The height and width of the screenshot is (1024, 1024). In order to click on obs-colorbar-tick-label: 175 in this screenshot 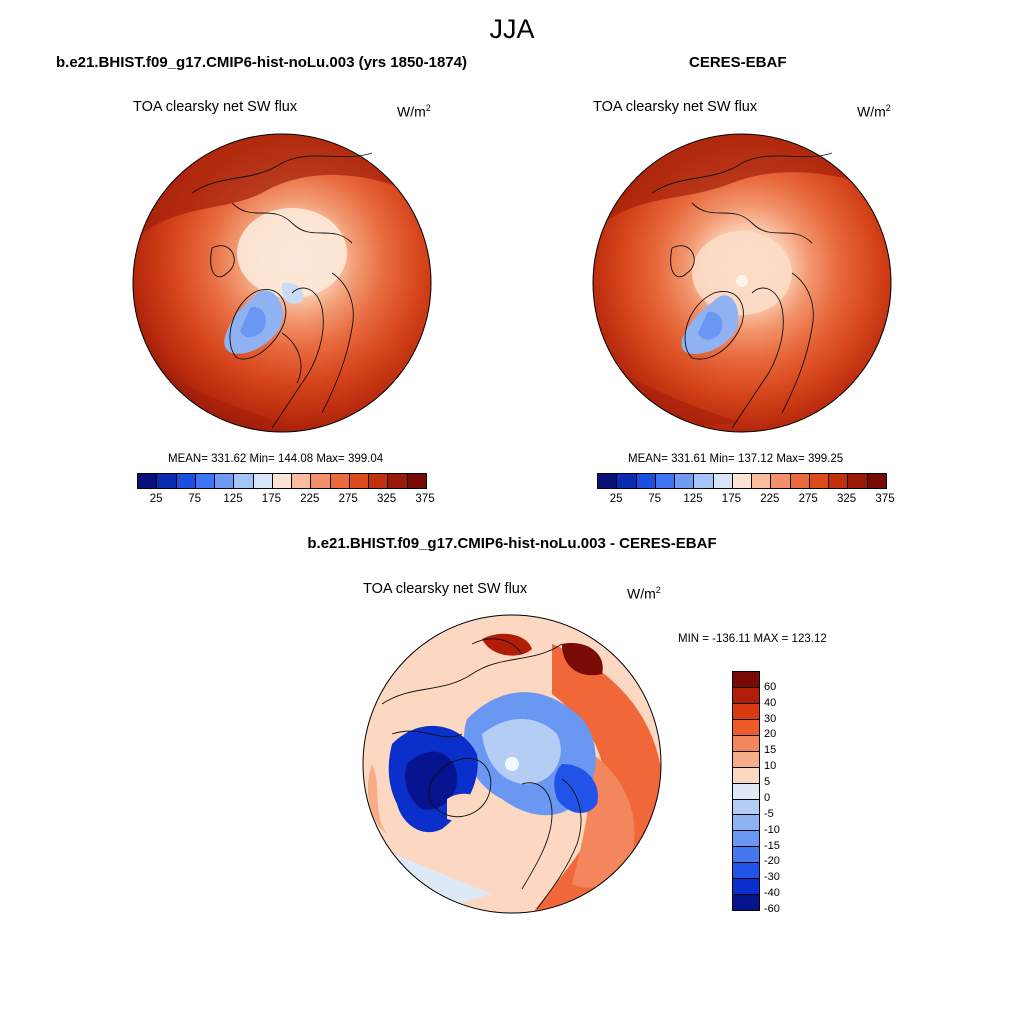, I will do `click(731, 499)`.